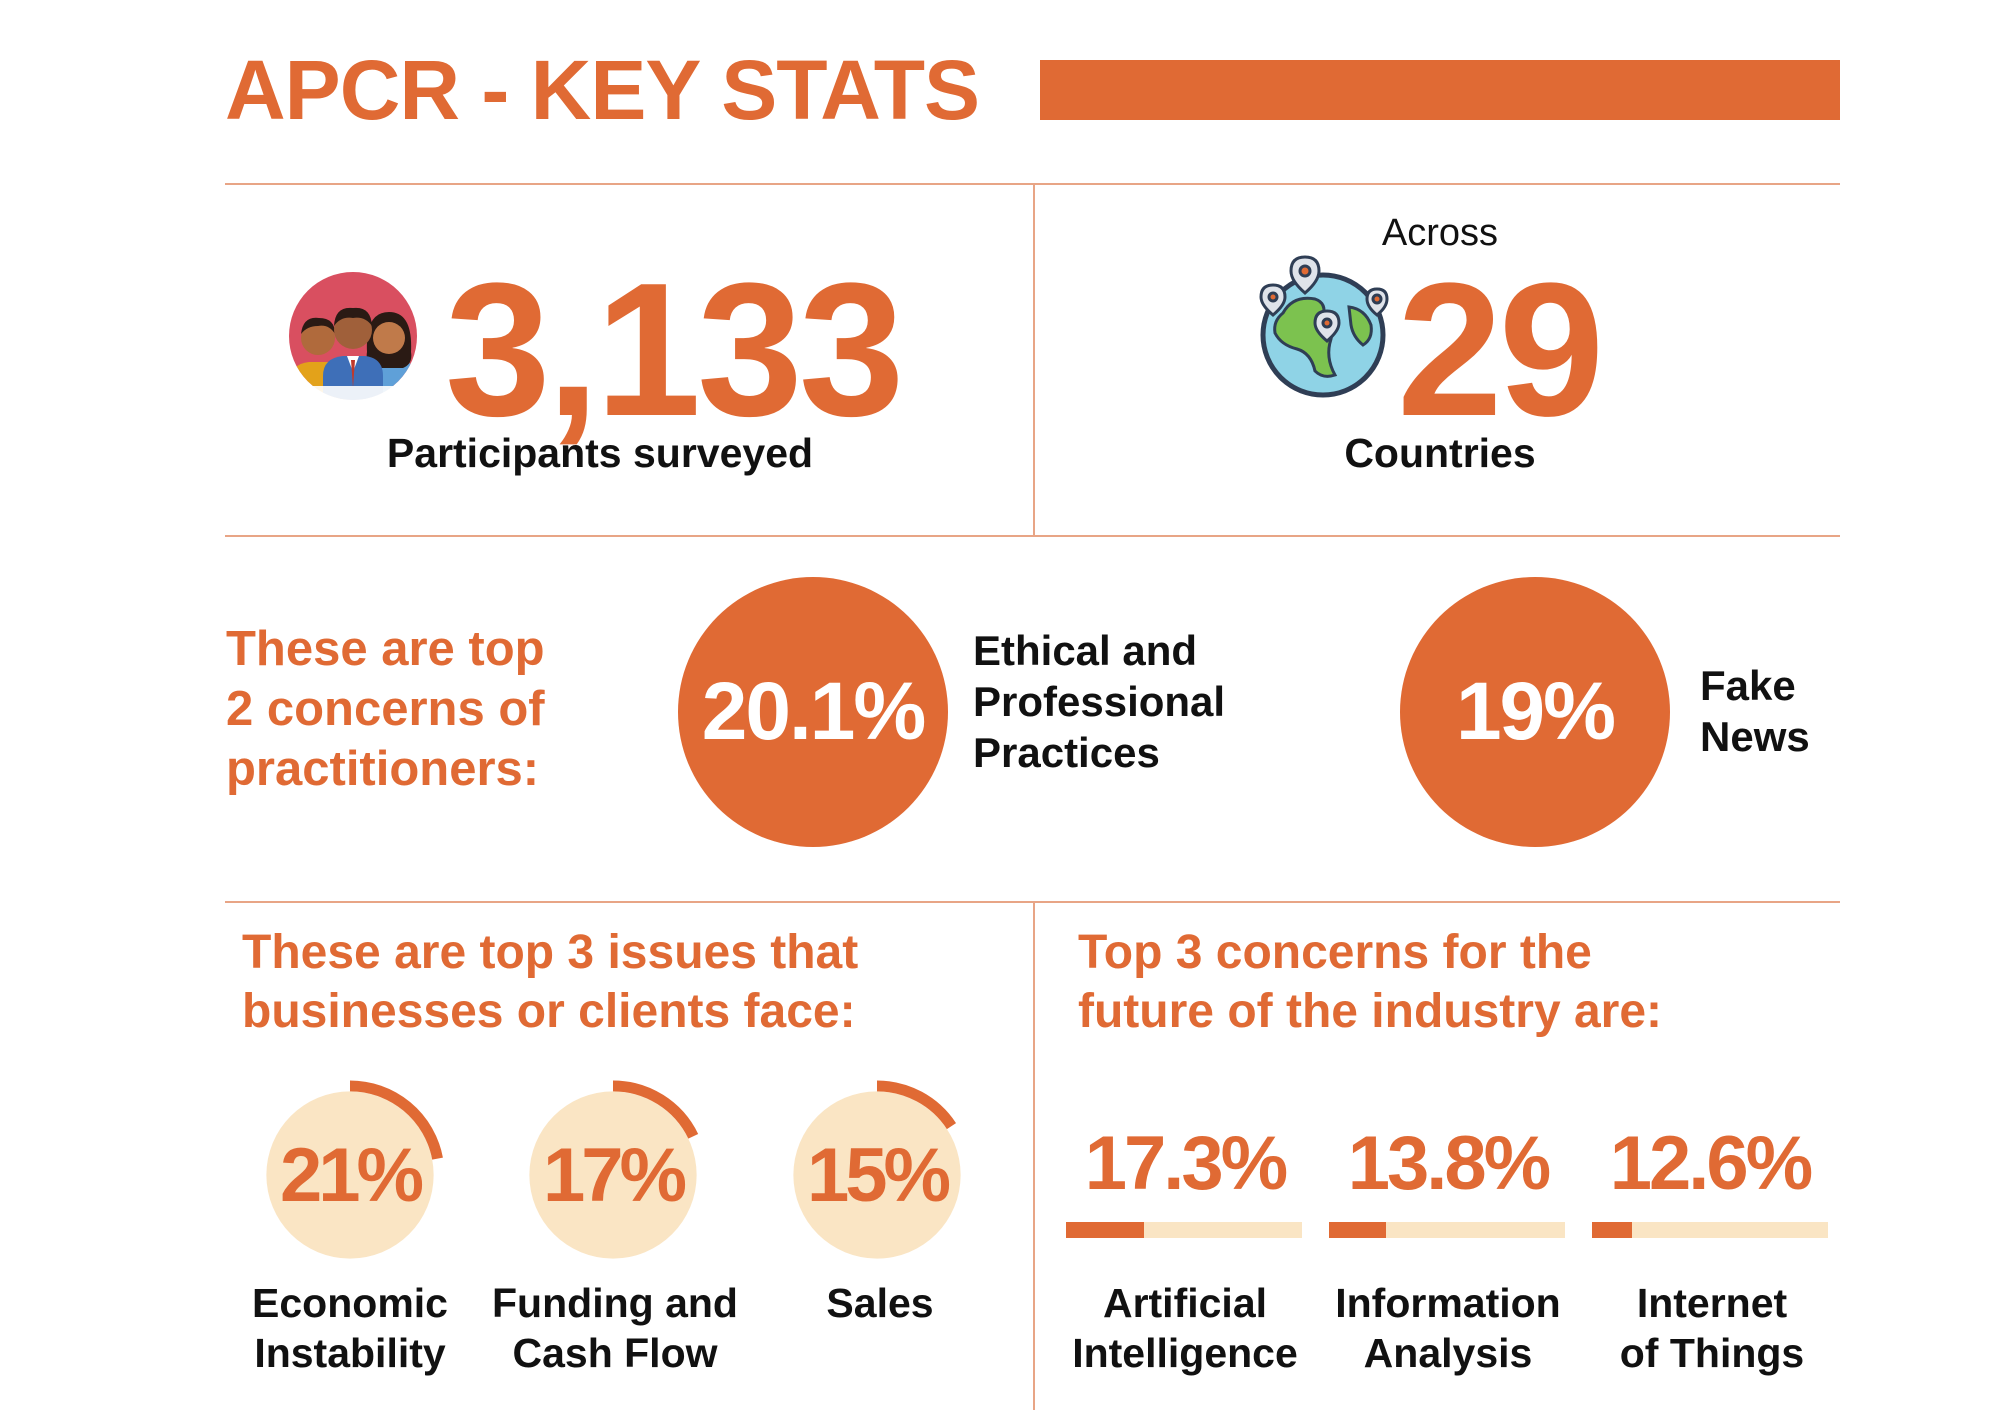 The image size is (2000, 1410). I want to click on label-line: Artificial, so click(1185, 1303).